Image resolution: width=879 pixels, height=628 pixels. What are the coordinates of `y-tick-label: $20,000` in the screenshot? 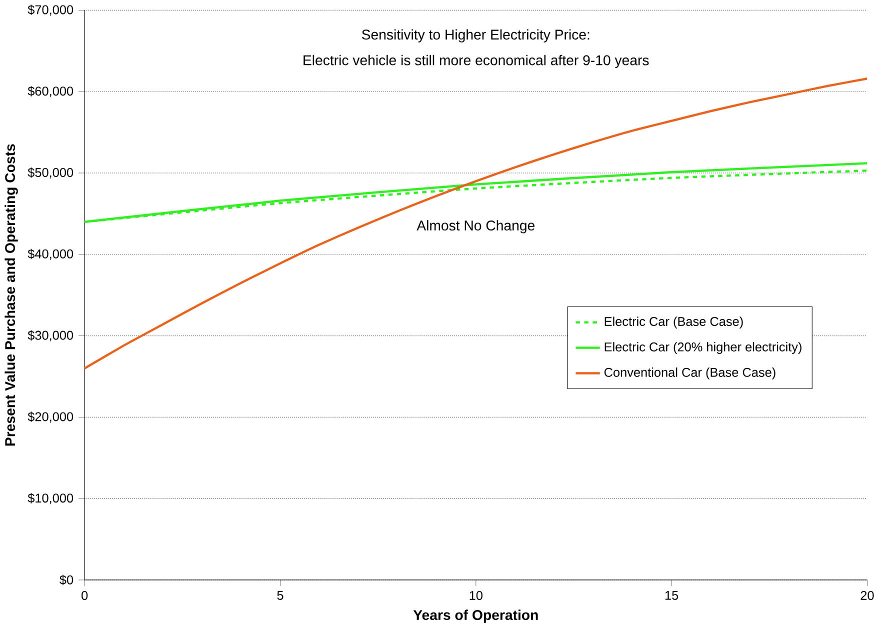 It's located at (51, 417).